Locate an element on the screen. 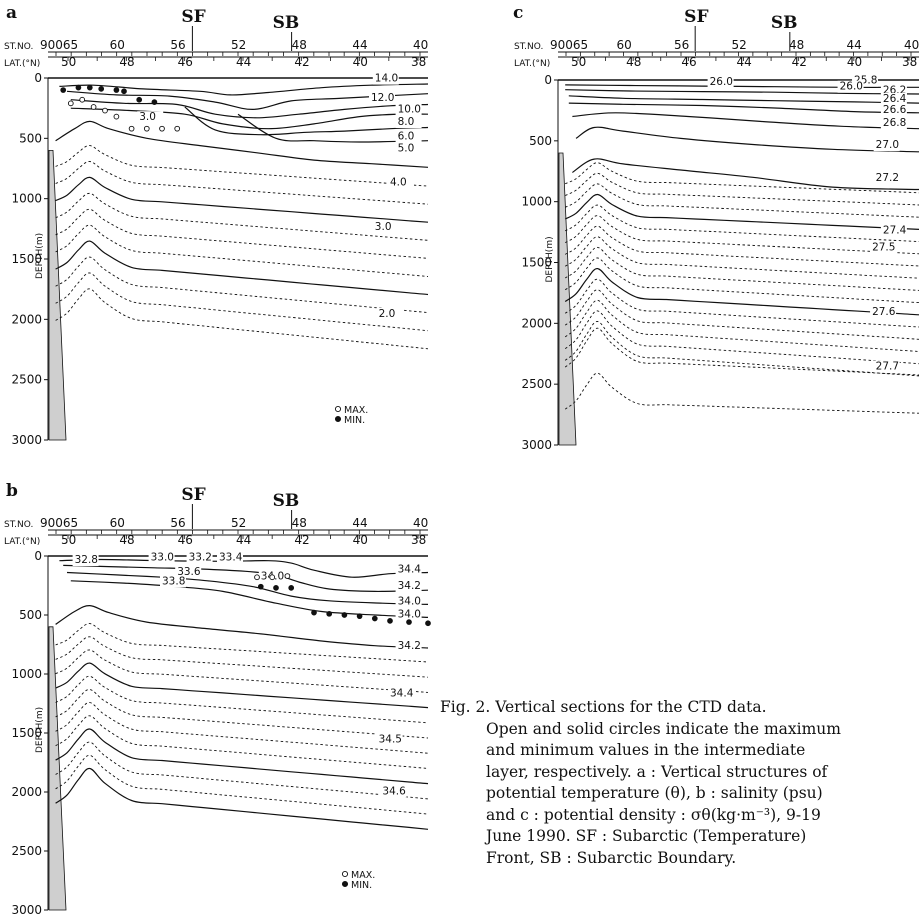 Image resolution: width=921 pixels, height=920 pixels. panel-letter: b is located at coordinates (12, 491).